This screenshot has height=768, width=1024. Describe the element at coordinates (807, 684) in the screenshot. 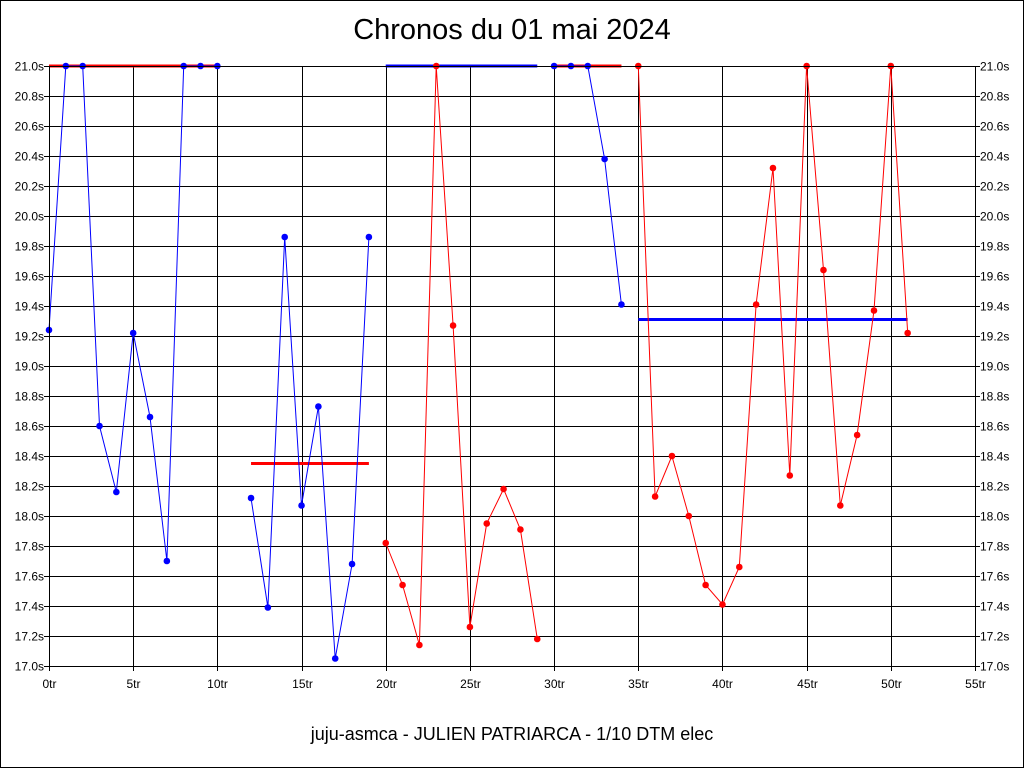

I see `x-tick-label: 45tr` at that location.